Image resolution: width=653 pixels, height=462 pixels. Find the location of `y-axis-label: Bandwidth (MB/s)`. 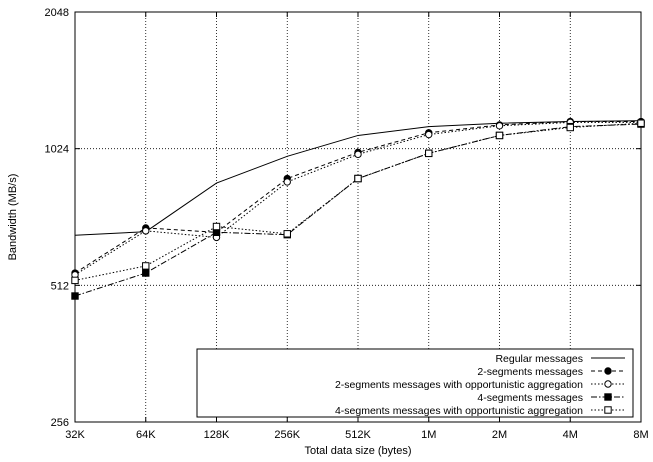

y-axis-label: Bandwidth (MB/s) is located at coordinates (13, 217).